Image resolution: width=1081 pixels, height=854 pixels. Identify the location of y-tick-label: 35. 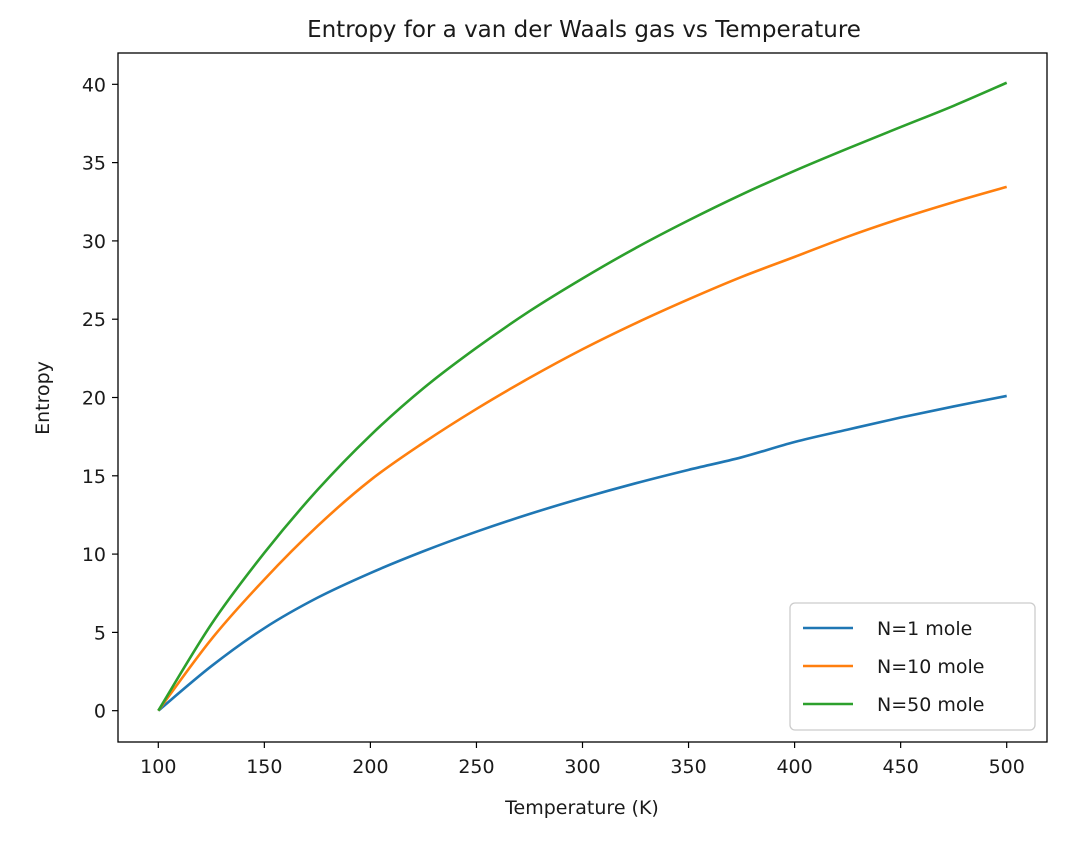
(94, 164).